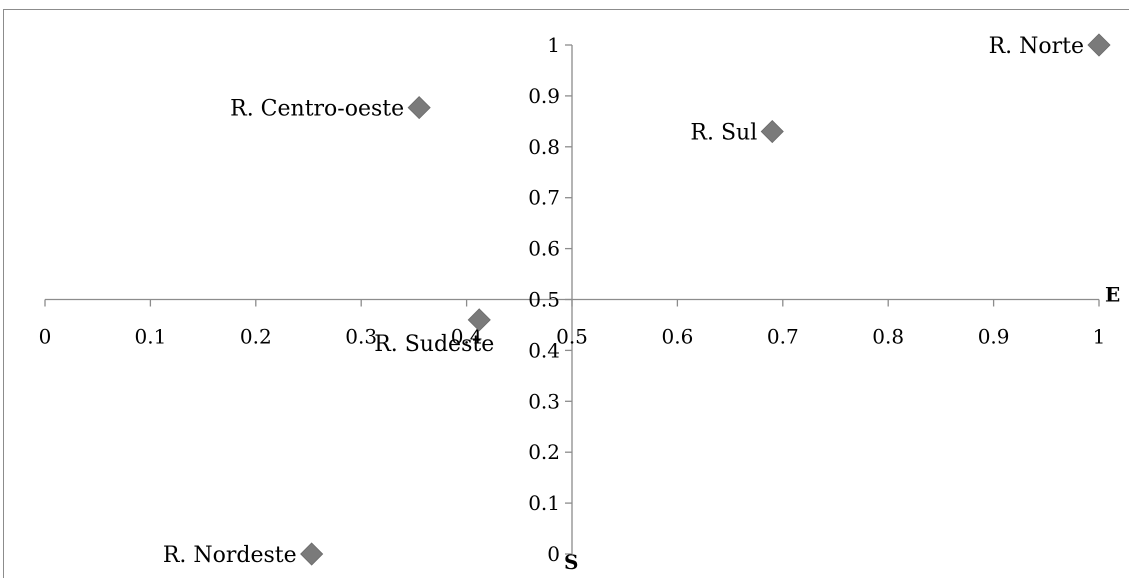 This screenshot has height=578, width=1129. What do you see at coordinates (888, 337) in the screenshot?
I see `x-tick-label: 0.8` at bounding box center [888, 337].